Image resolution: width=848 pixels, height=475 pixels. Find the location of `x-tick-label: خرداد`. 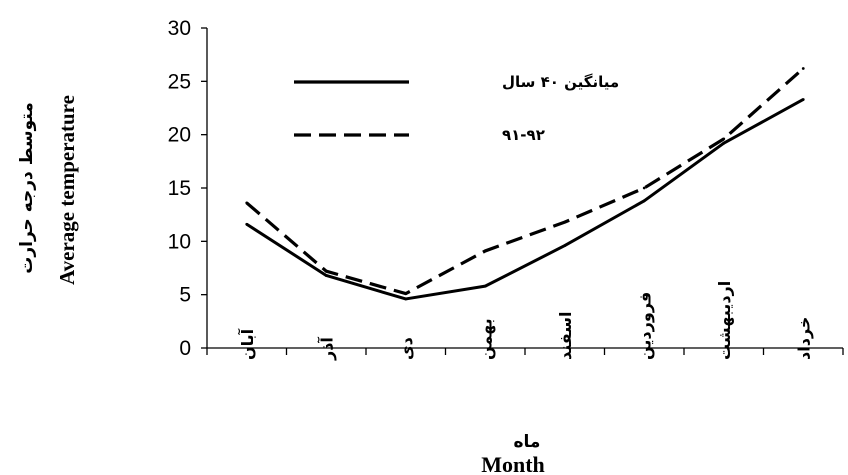

x-tick-label: خرداد is located at coordinates (803, 338).